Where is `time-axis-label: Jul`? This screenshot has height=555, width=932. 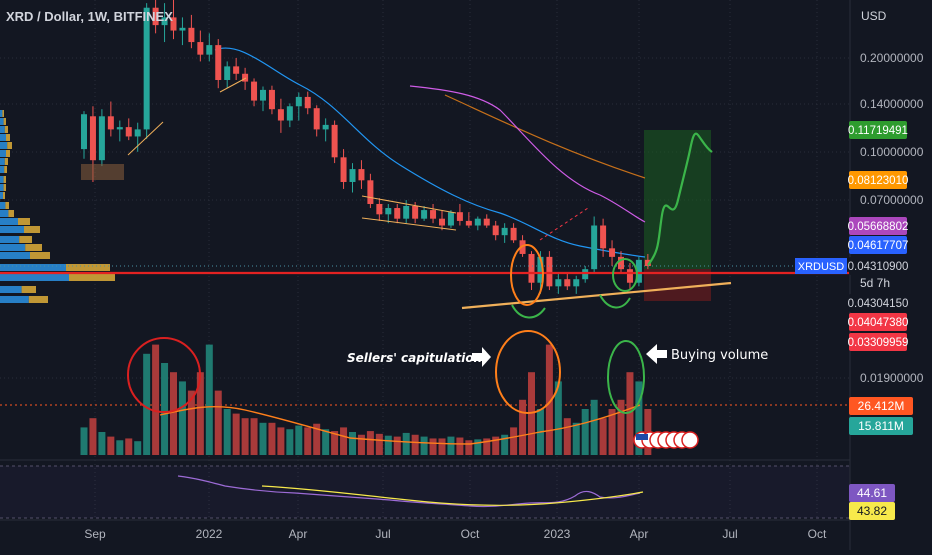 time-axis-label: Jul is located at coordinates (382, 534).